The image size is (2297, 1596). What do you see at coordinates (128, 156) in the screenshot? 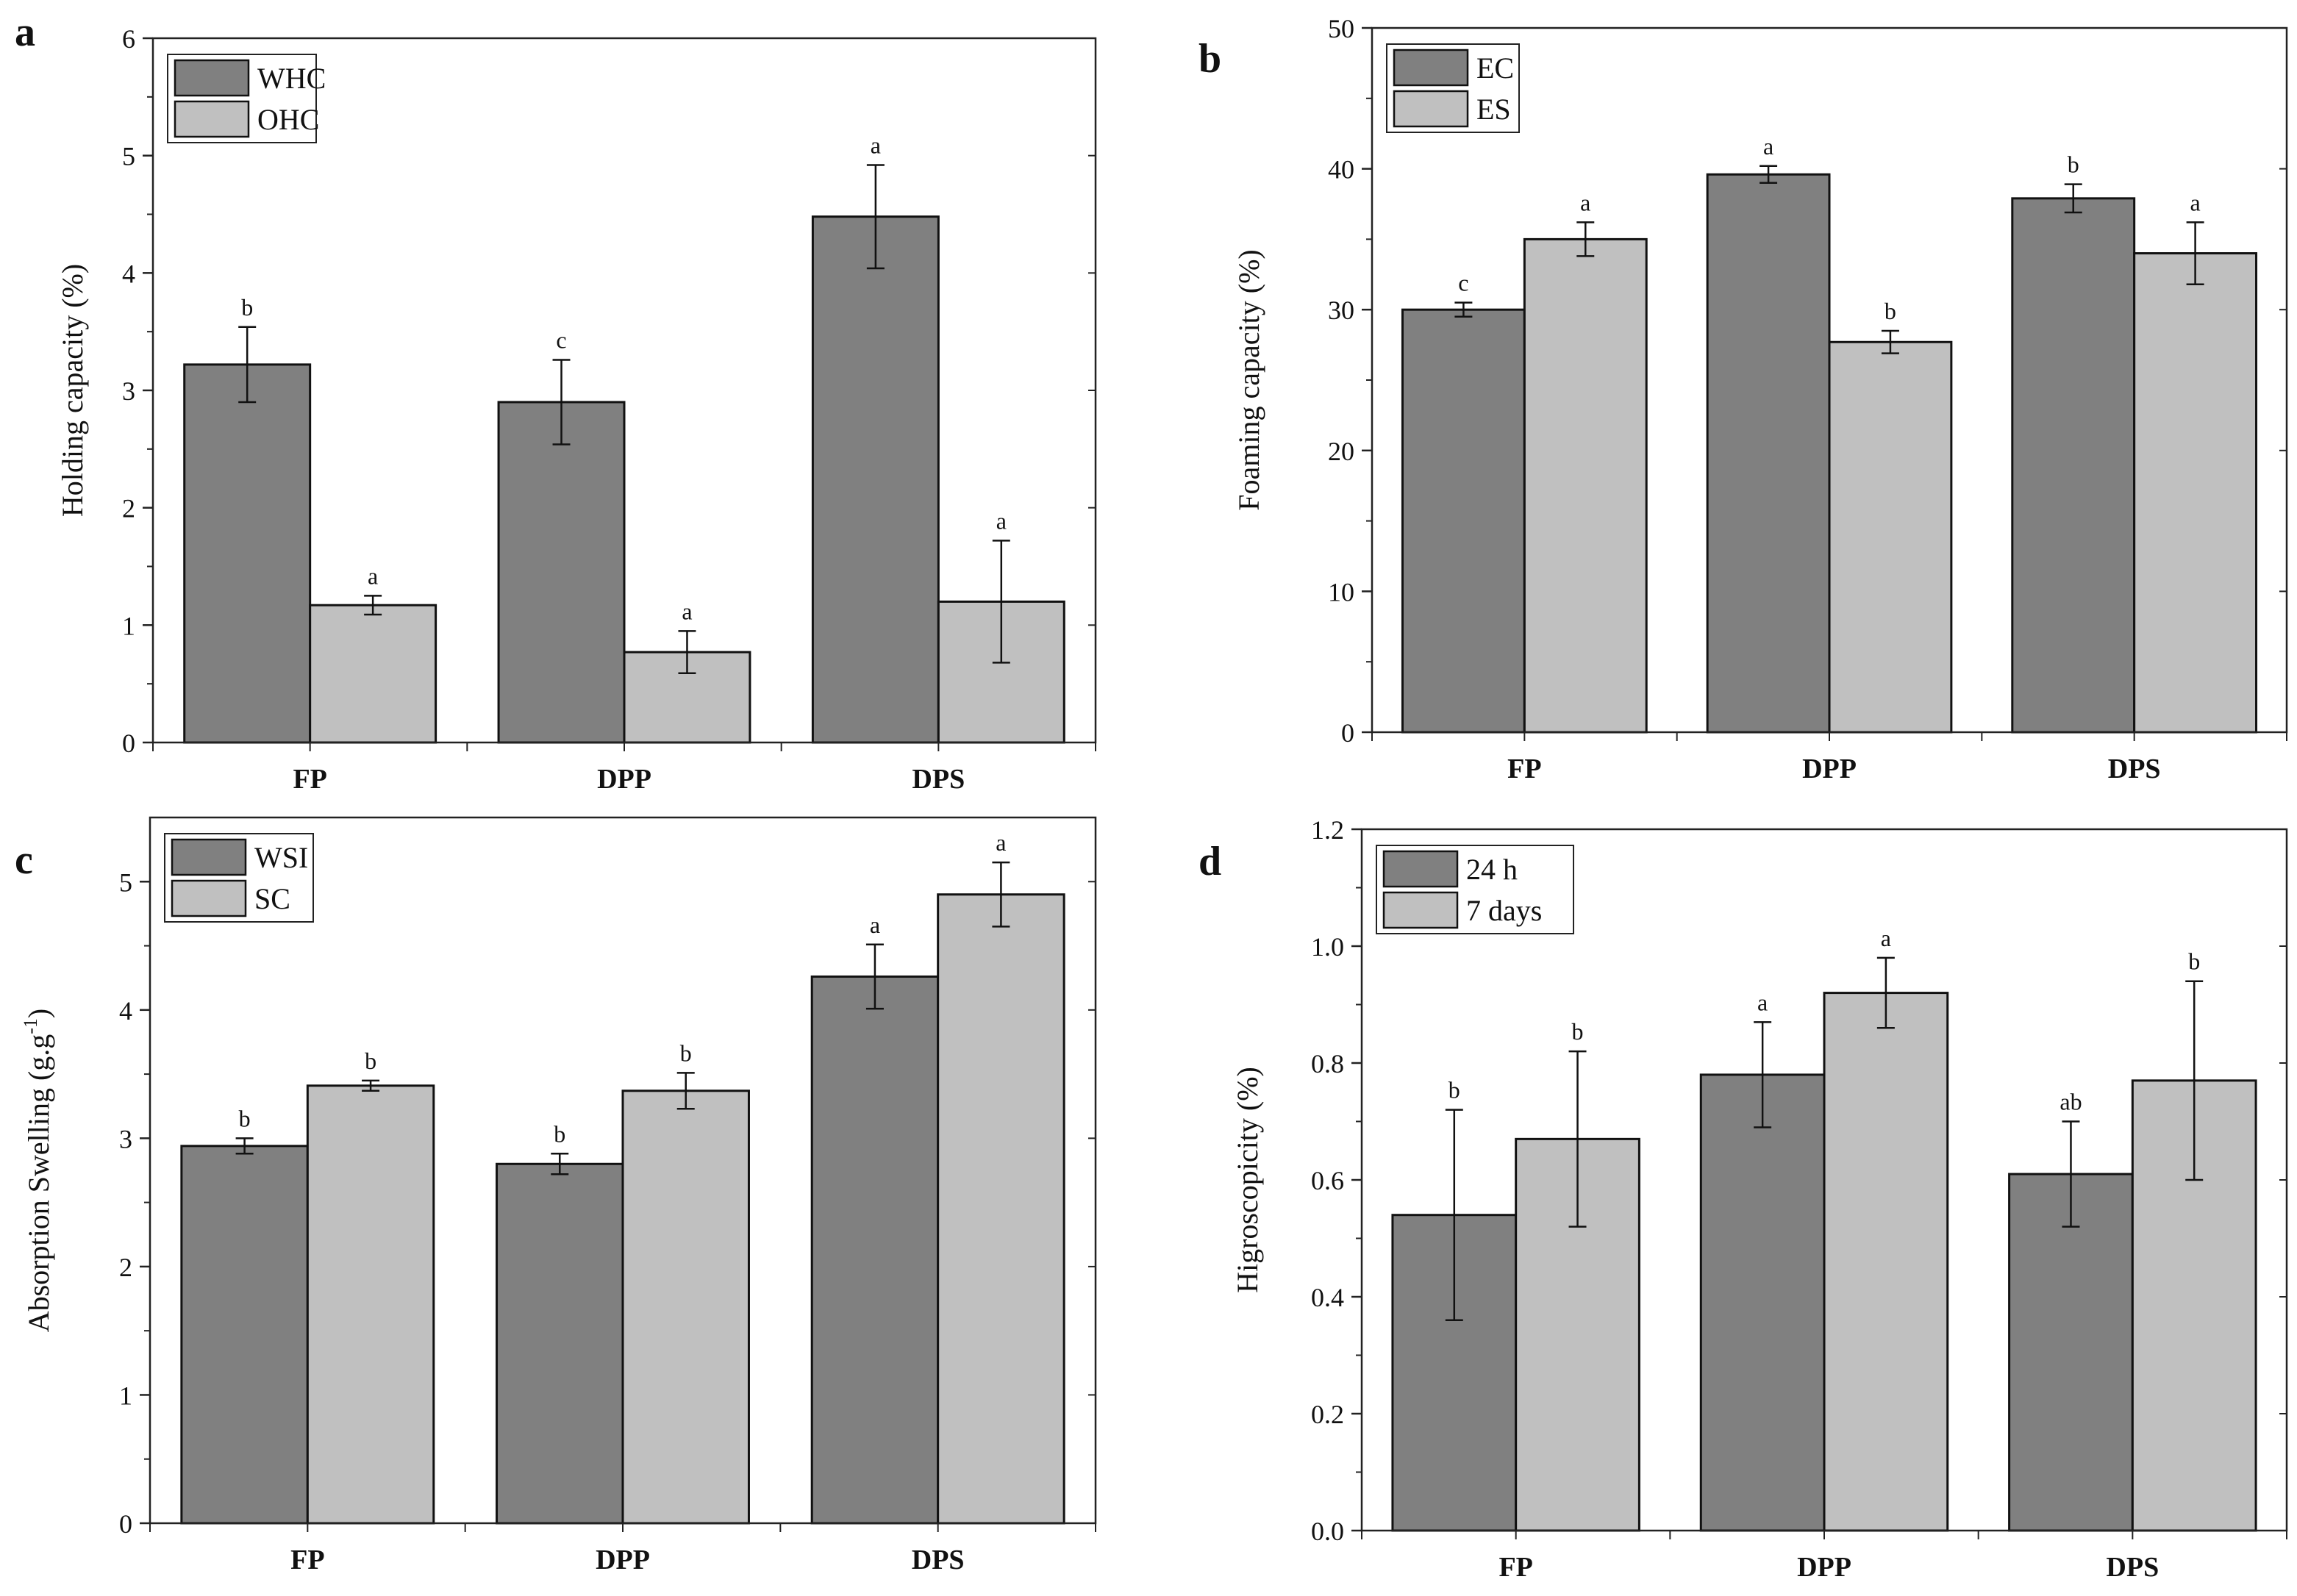
I see `panel-a-y-tick-label: 5` at bounding box center [128, 156].